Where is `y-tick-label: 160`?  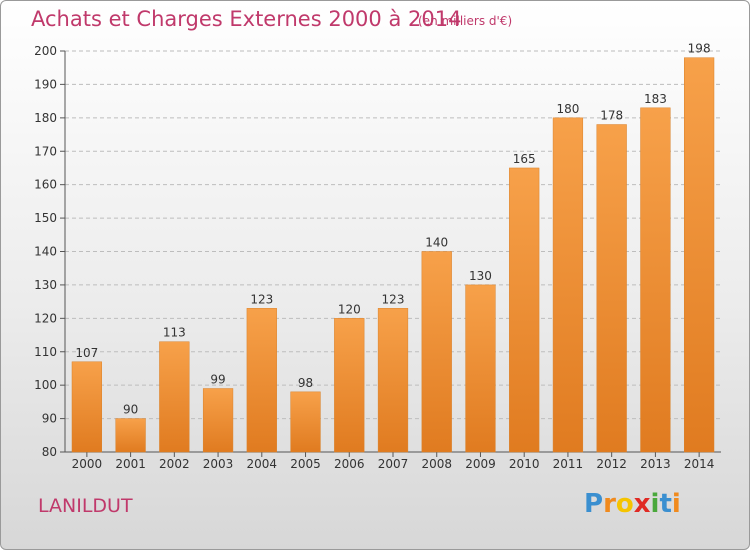
y-tick-label: 160 is located at coordinates (45, 185).